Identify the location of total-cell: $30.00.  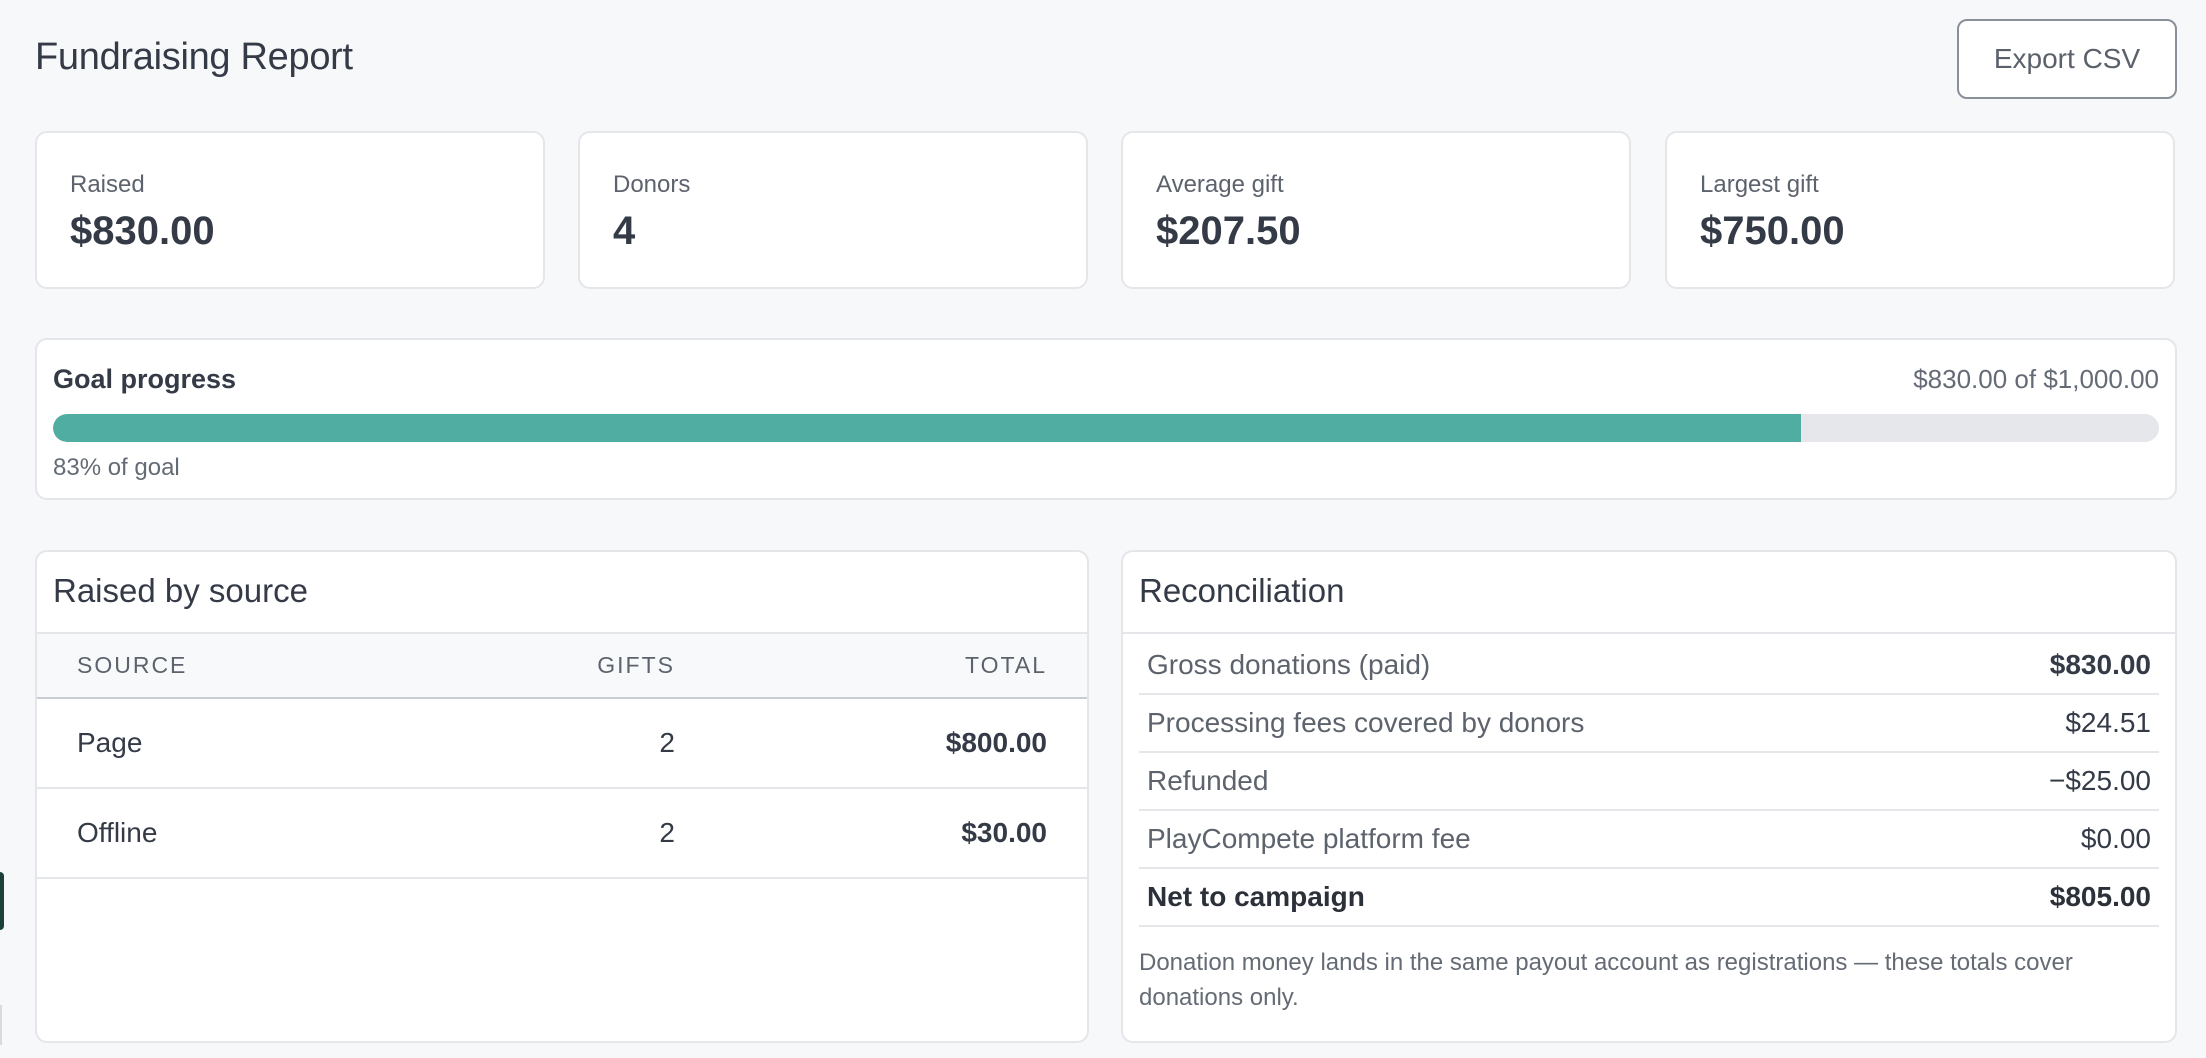
(881, 833).